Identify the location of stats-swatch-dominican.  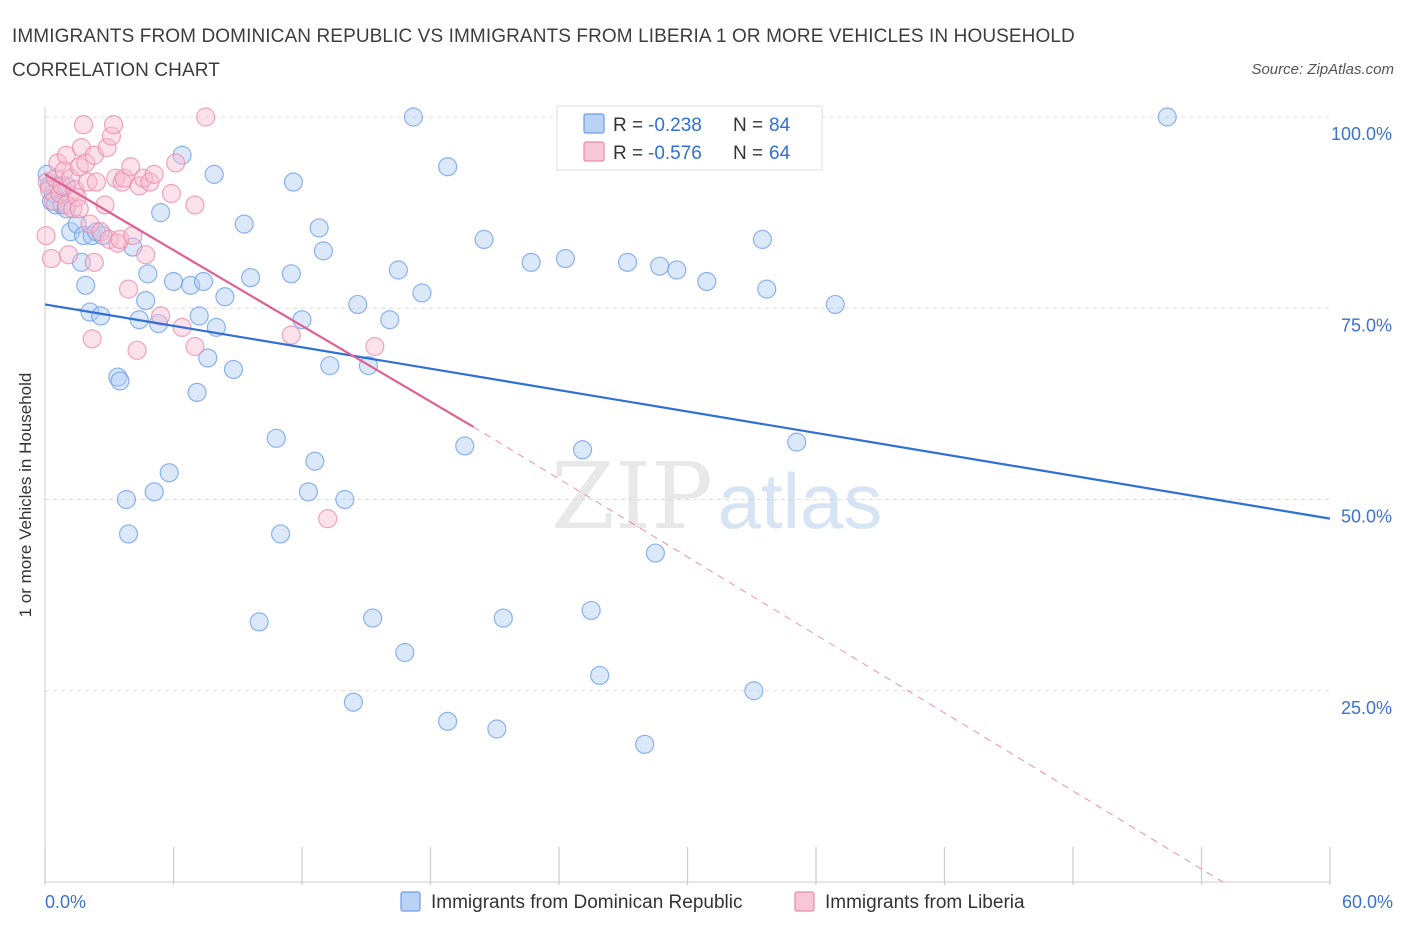
(594, 123).